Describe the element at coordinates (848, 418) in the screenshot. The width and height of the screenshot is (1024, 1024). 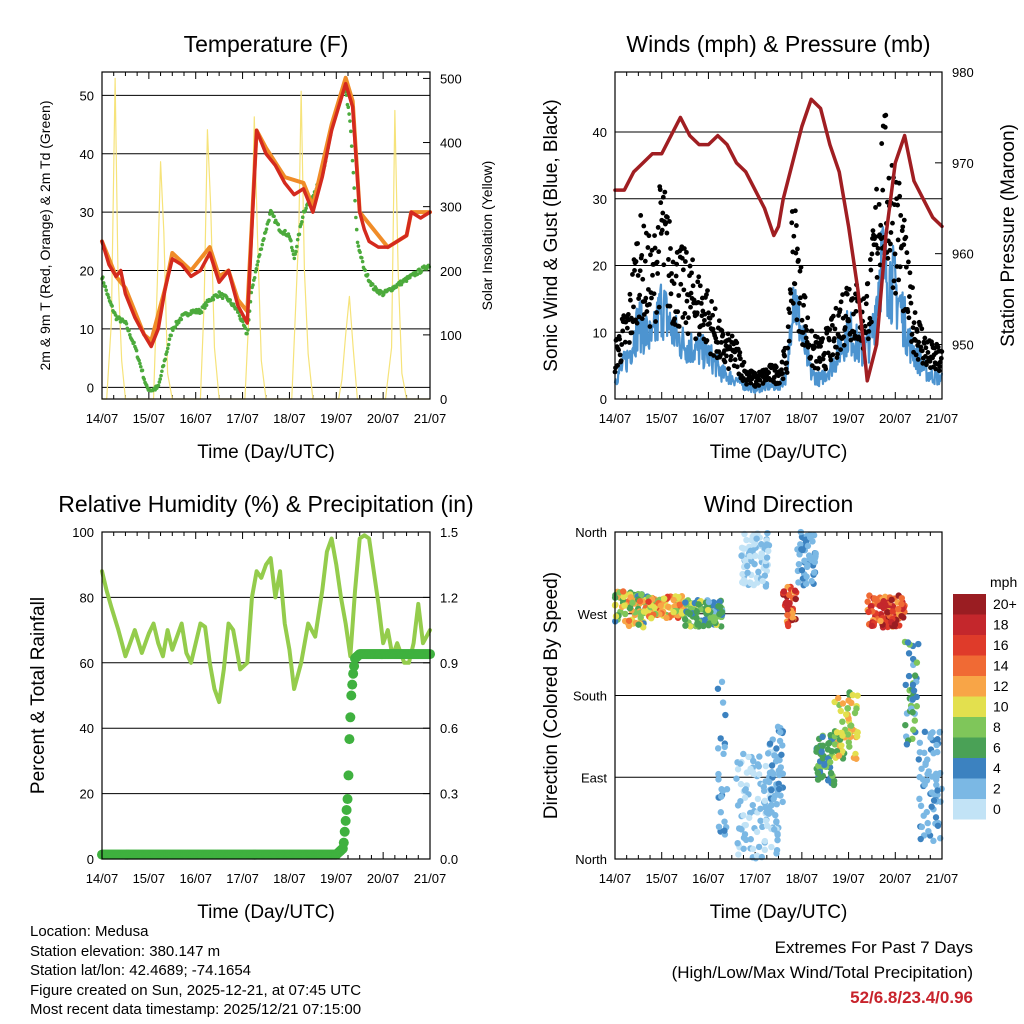
I see `x-tick-label: 19/07` at that location.